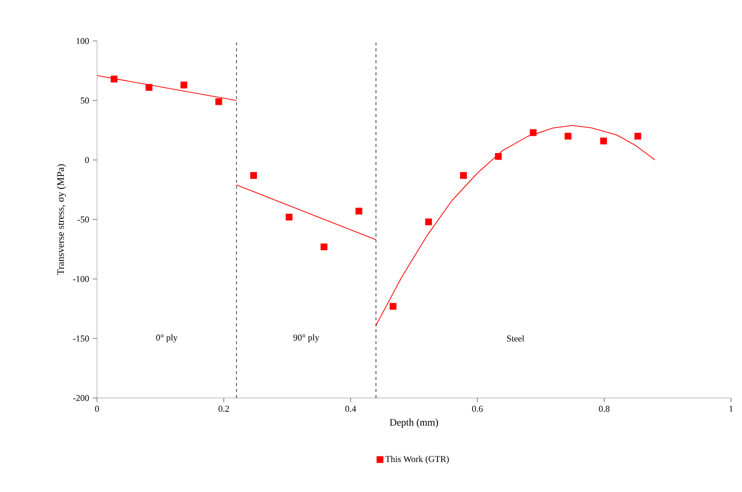  What do you see at coordinates (414, 423) in the screenshot?
I see `x-axis-title: Depth (mm)` at bounding box center [414, 423].